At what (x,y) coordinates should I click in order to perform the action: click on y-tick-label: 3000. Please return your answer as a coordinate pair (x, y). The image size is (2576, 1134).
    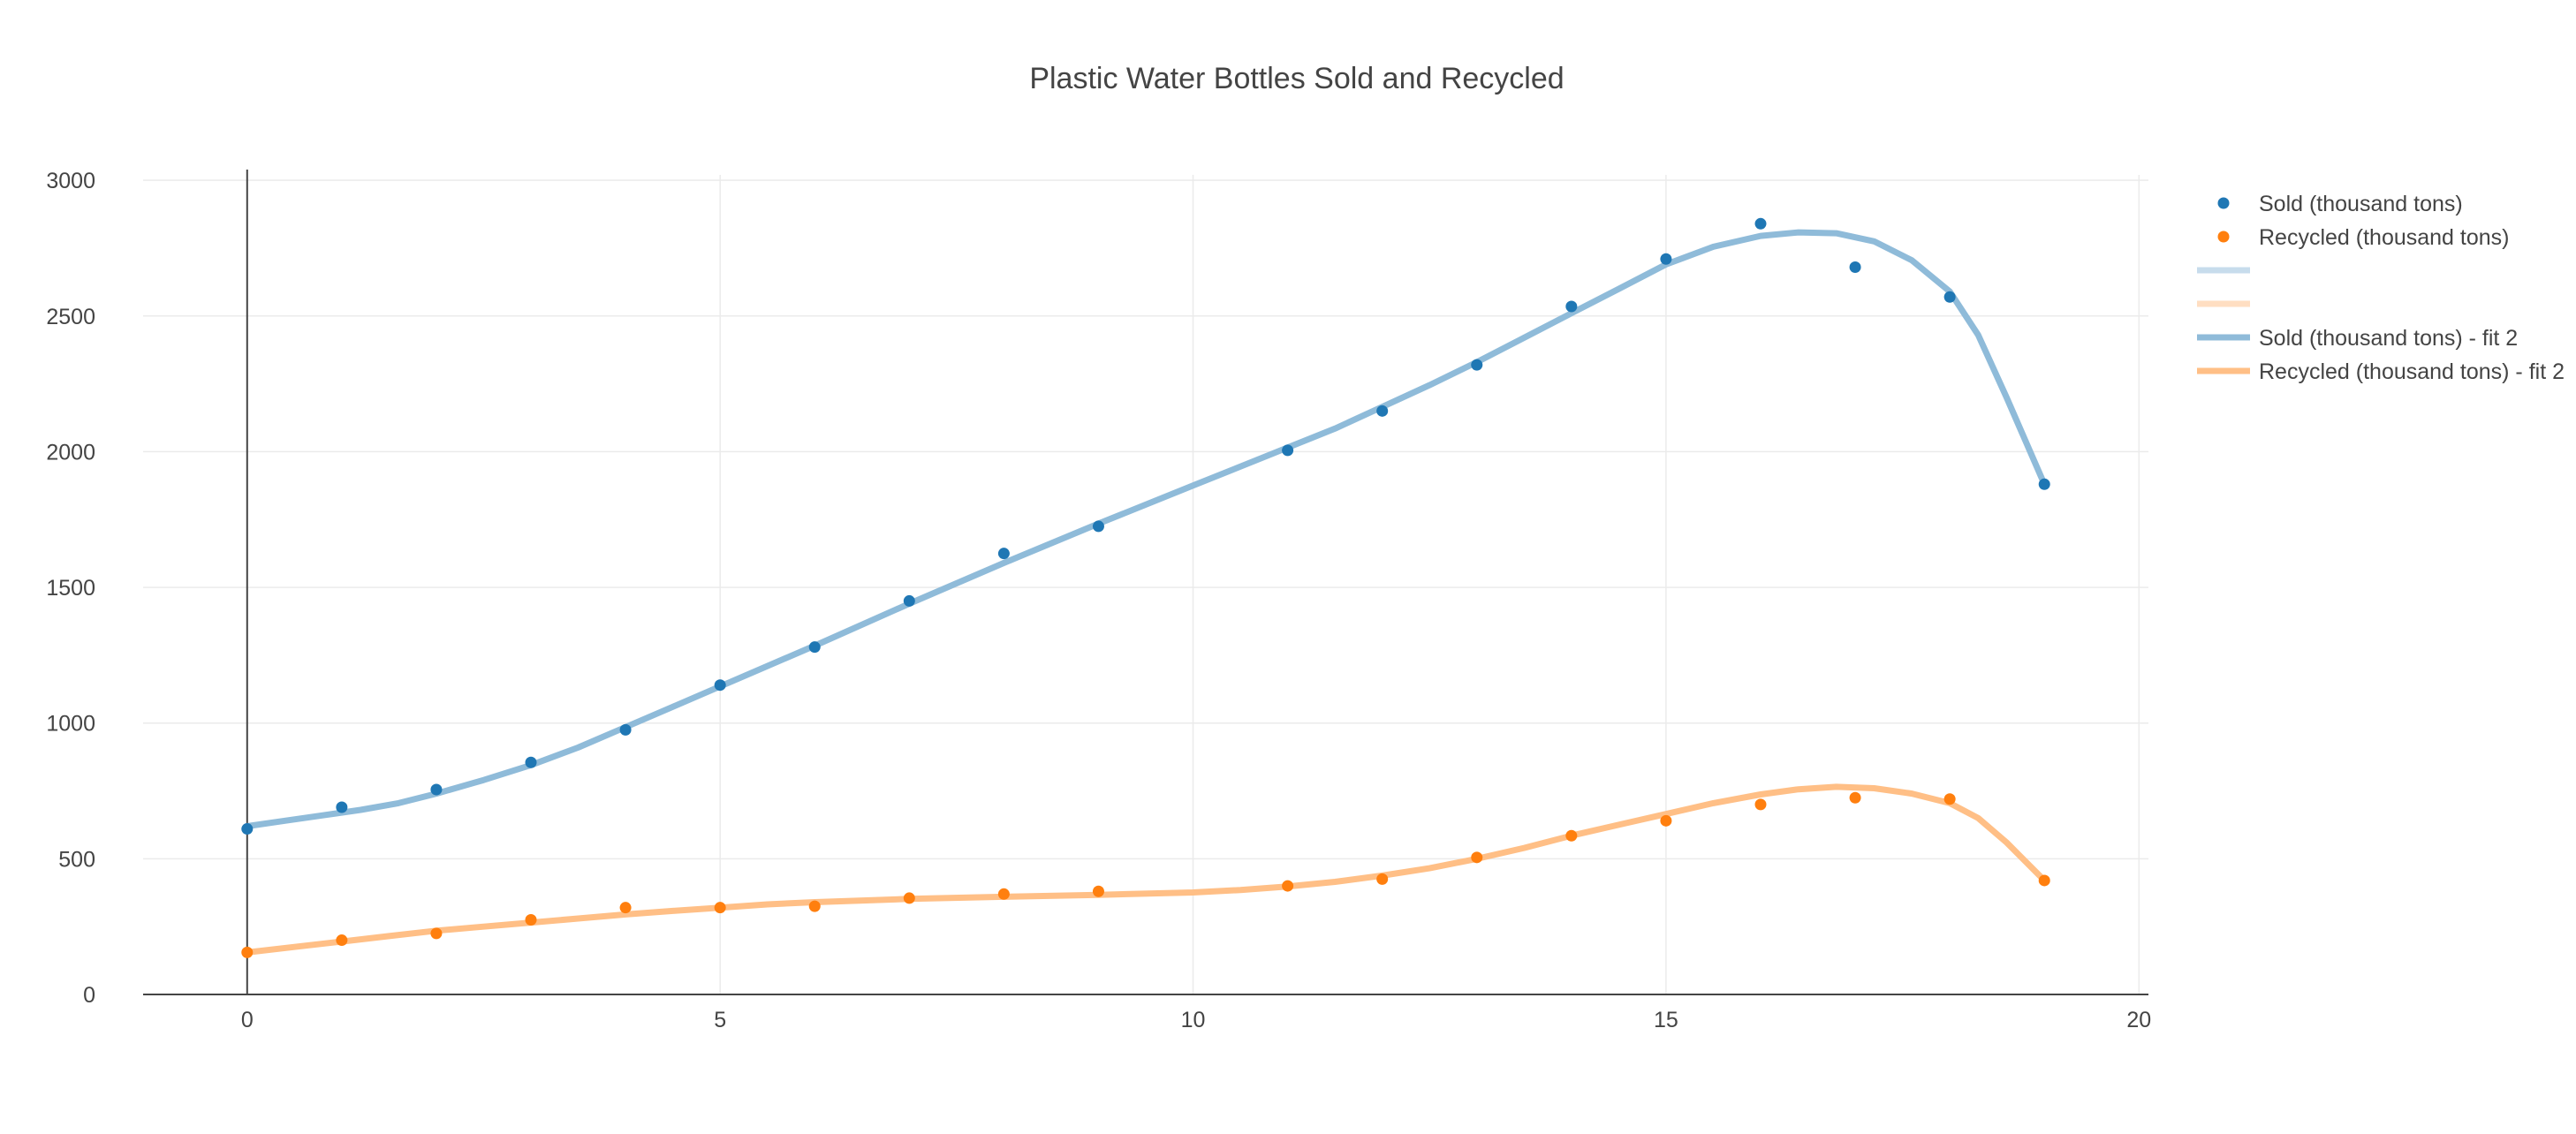
    Looking at the image, I should click on (70, 181).